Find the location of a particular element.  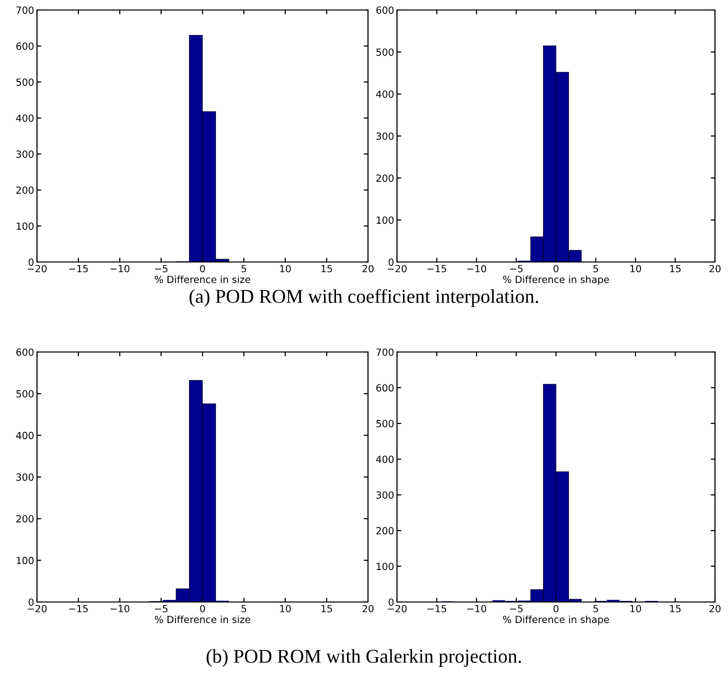

text: (b) POD ROM with Galerkin projection. is located at coordinates (363, 658).